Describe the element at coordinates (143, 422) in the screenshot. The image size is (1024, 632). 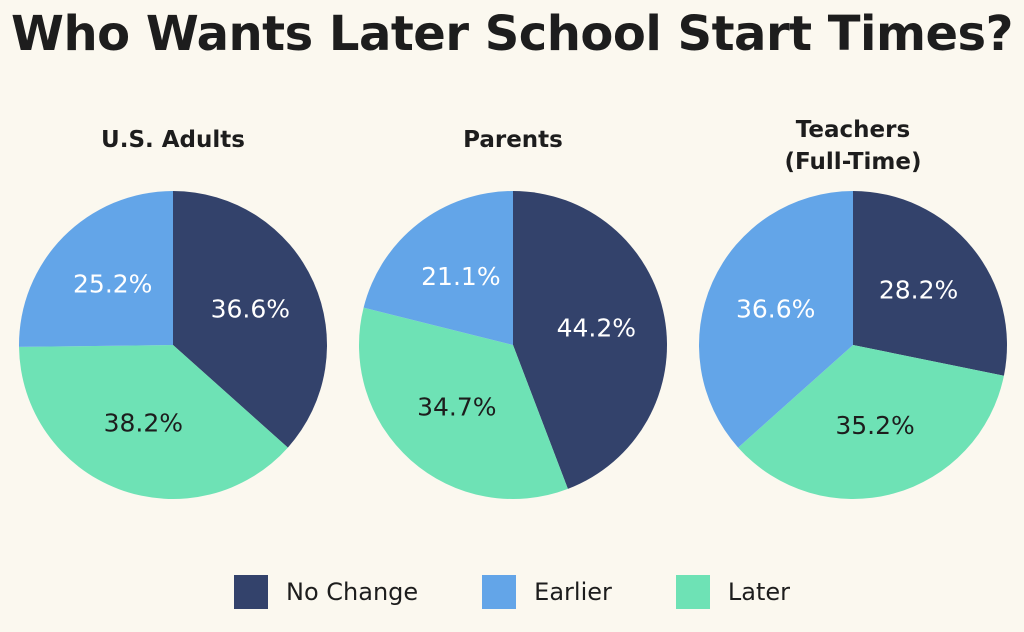
I see `pie-0-label-later: 38.2%` at that location.